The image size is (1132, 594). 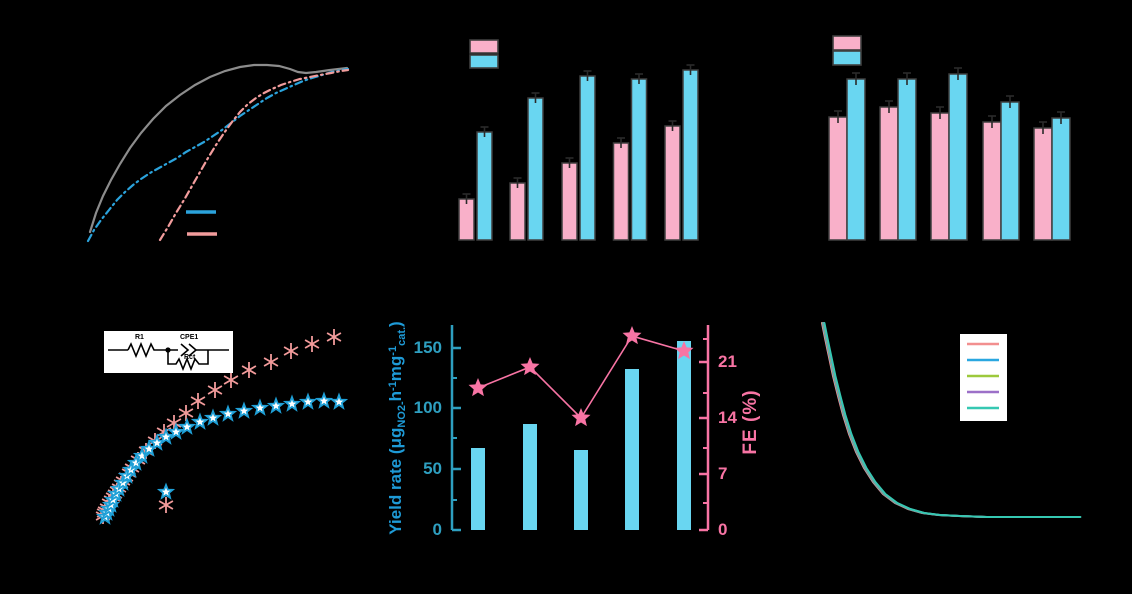 What do you see at coordinates (254, 155) in the screenshot?
I see `pink-curve` at bounding box center [254, 155].